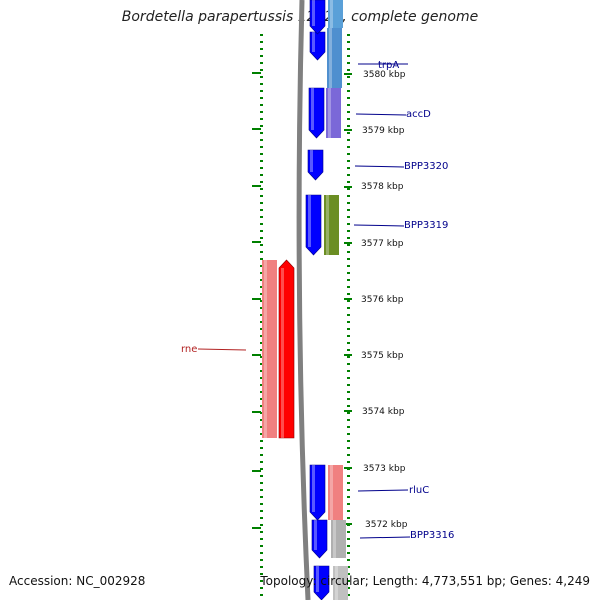 The width and height of the screenshot is (600, 600). I want to click on cog-bar-trpa-shine, so click(330, 58).